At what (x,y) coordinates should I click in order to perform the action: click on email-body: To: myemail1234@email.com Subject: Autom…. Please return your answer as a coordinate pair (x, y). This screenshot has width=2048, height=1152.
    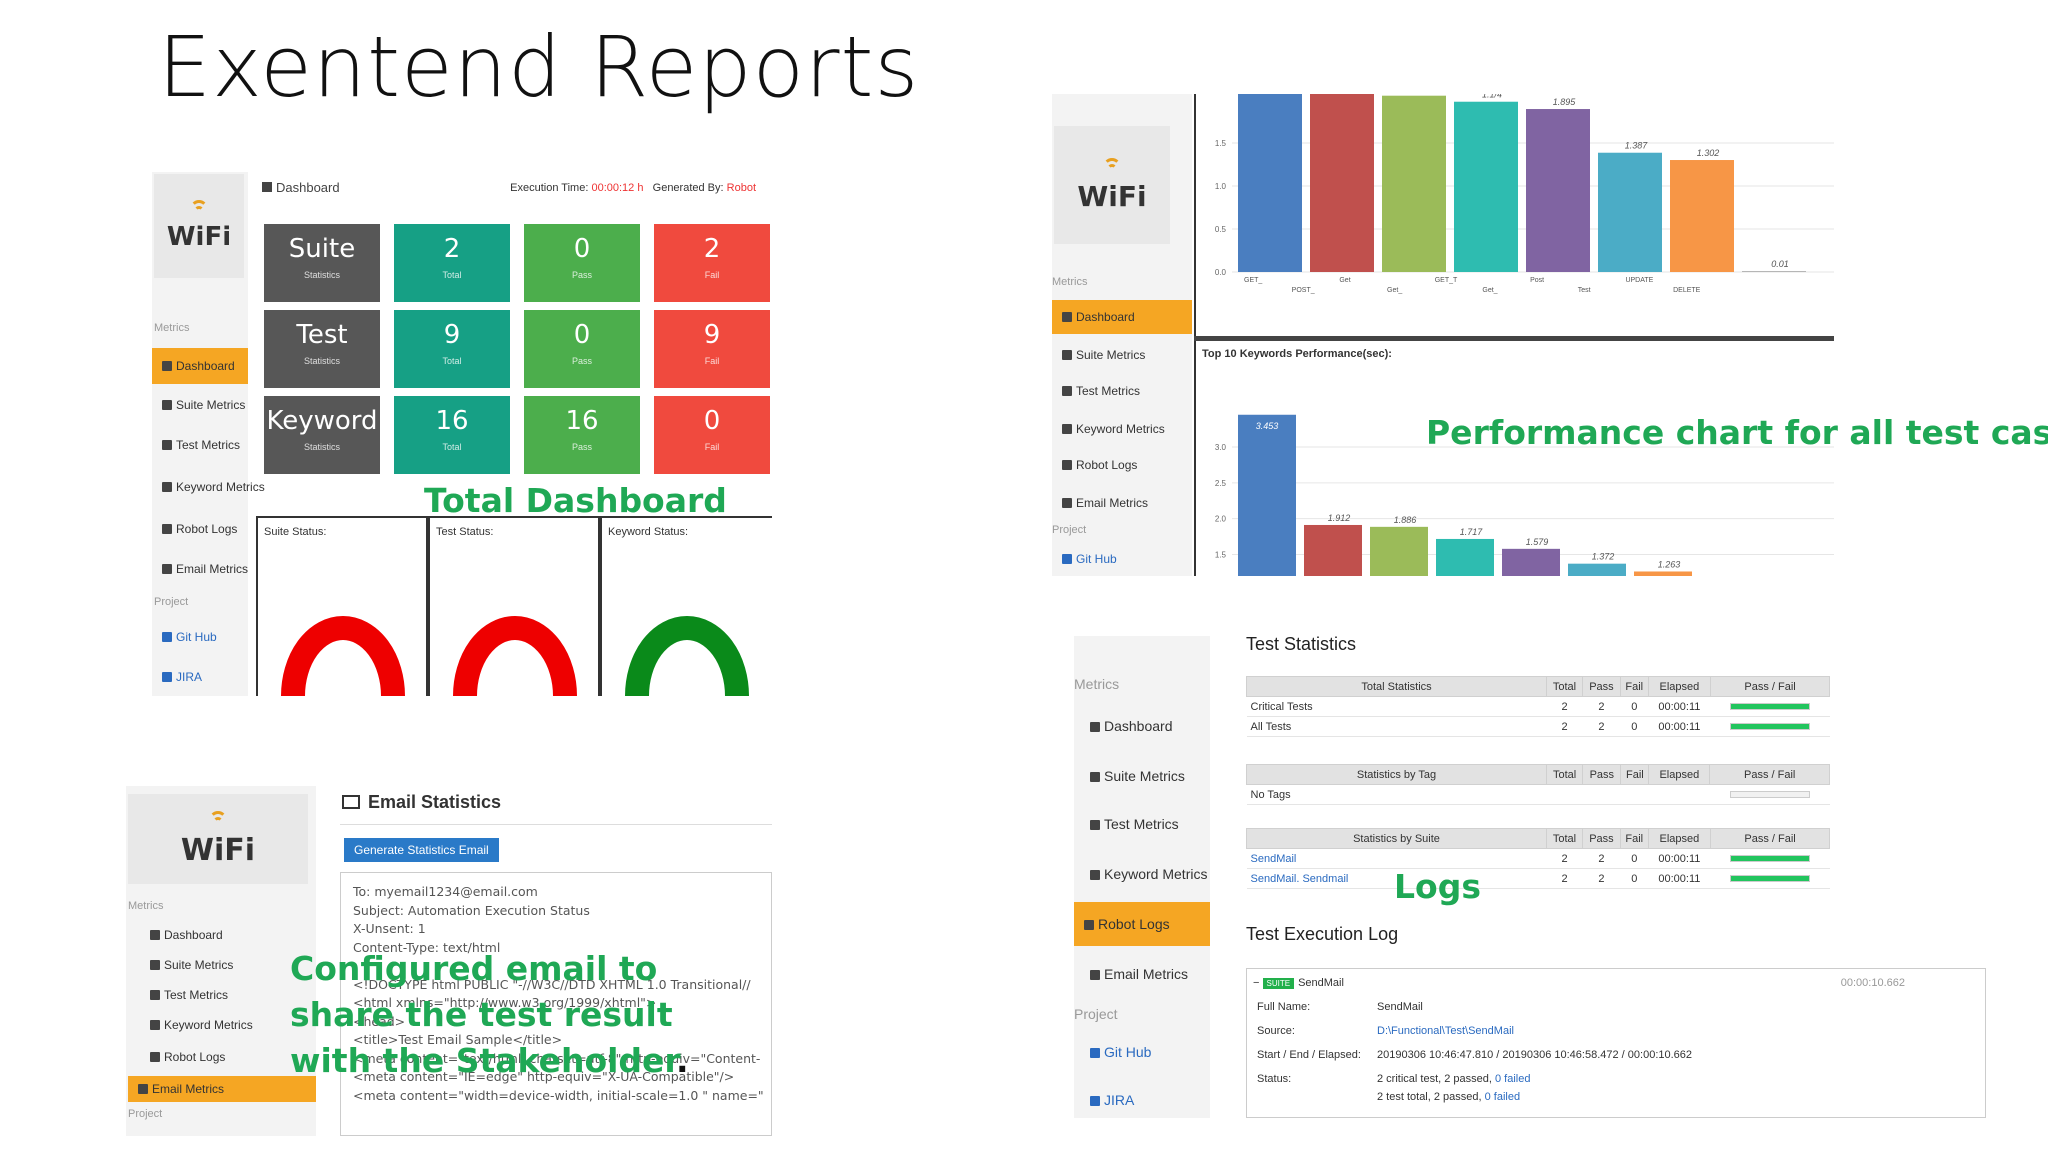
    Looking at the image, I should click on (556, 1004).